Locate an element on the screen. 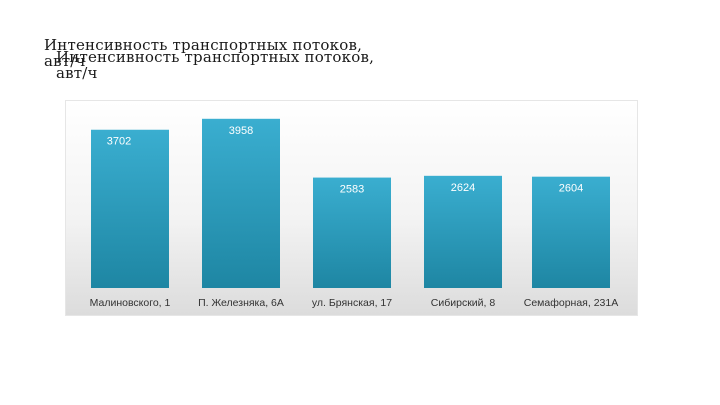 The height and width of the screenshot is (405, 720). data-label-5: 2604 is located at coordinates (571, 189).